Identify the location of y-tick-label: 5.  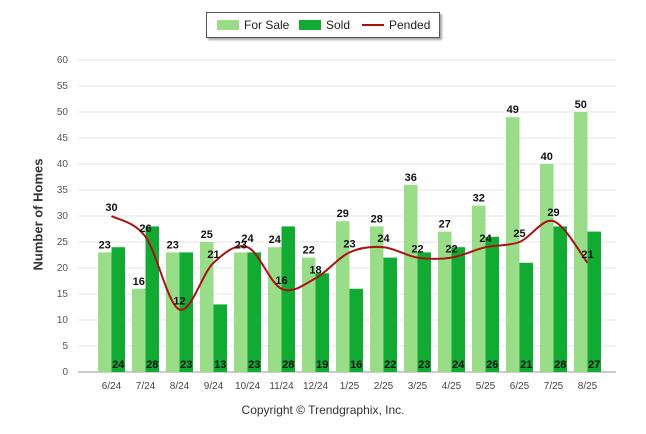
(65, 346).